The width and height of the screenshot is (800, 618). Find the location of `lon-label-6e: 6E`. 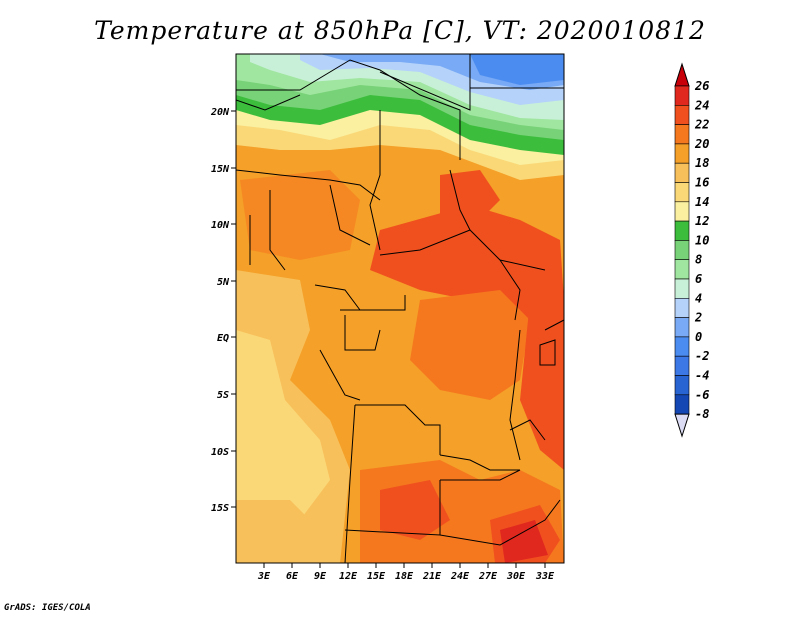

lon-label-6e: 6E is located at coordinates (292, 576).